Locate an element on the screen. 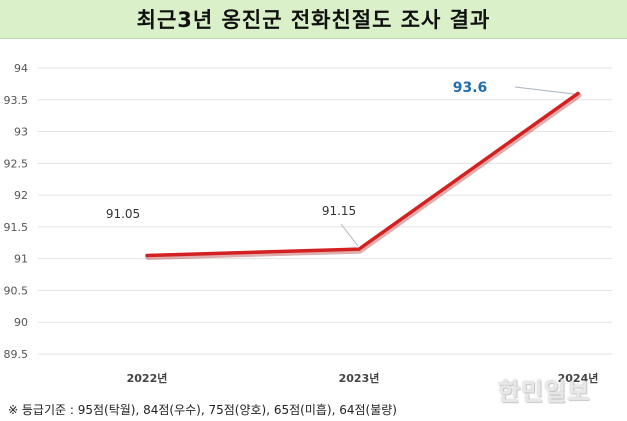 This screenshot has width=627, height=421. x-tick-label: 2024년 is located at coordinates (578, 378).